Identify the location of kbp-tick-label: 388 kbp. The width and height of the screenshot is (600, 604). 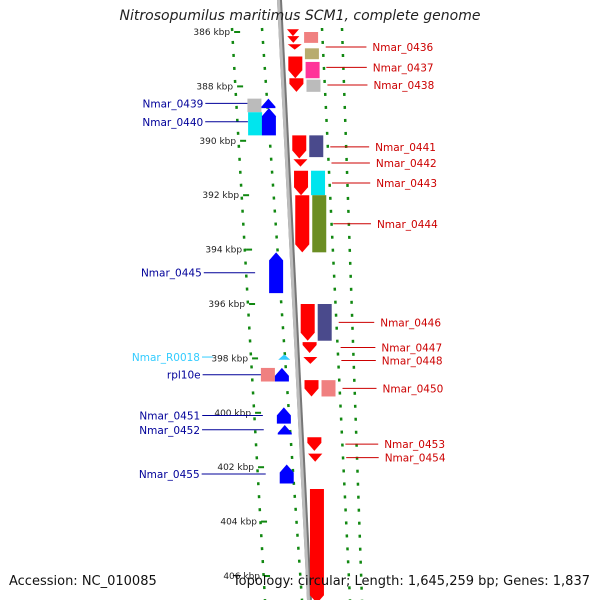
(214, 87).